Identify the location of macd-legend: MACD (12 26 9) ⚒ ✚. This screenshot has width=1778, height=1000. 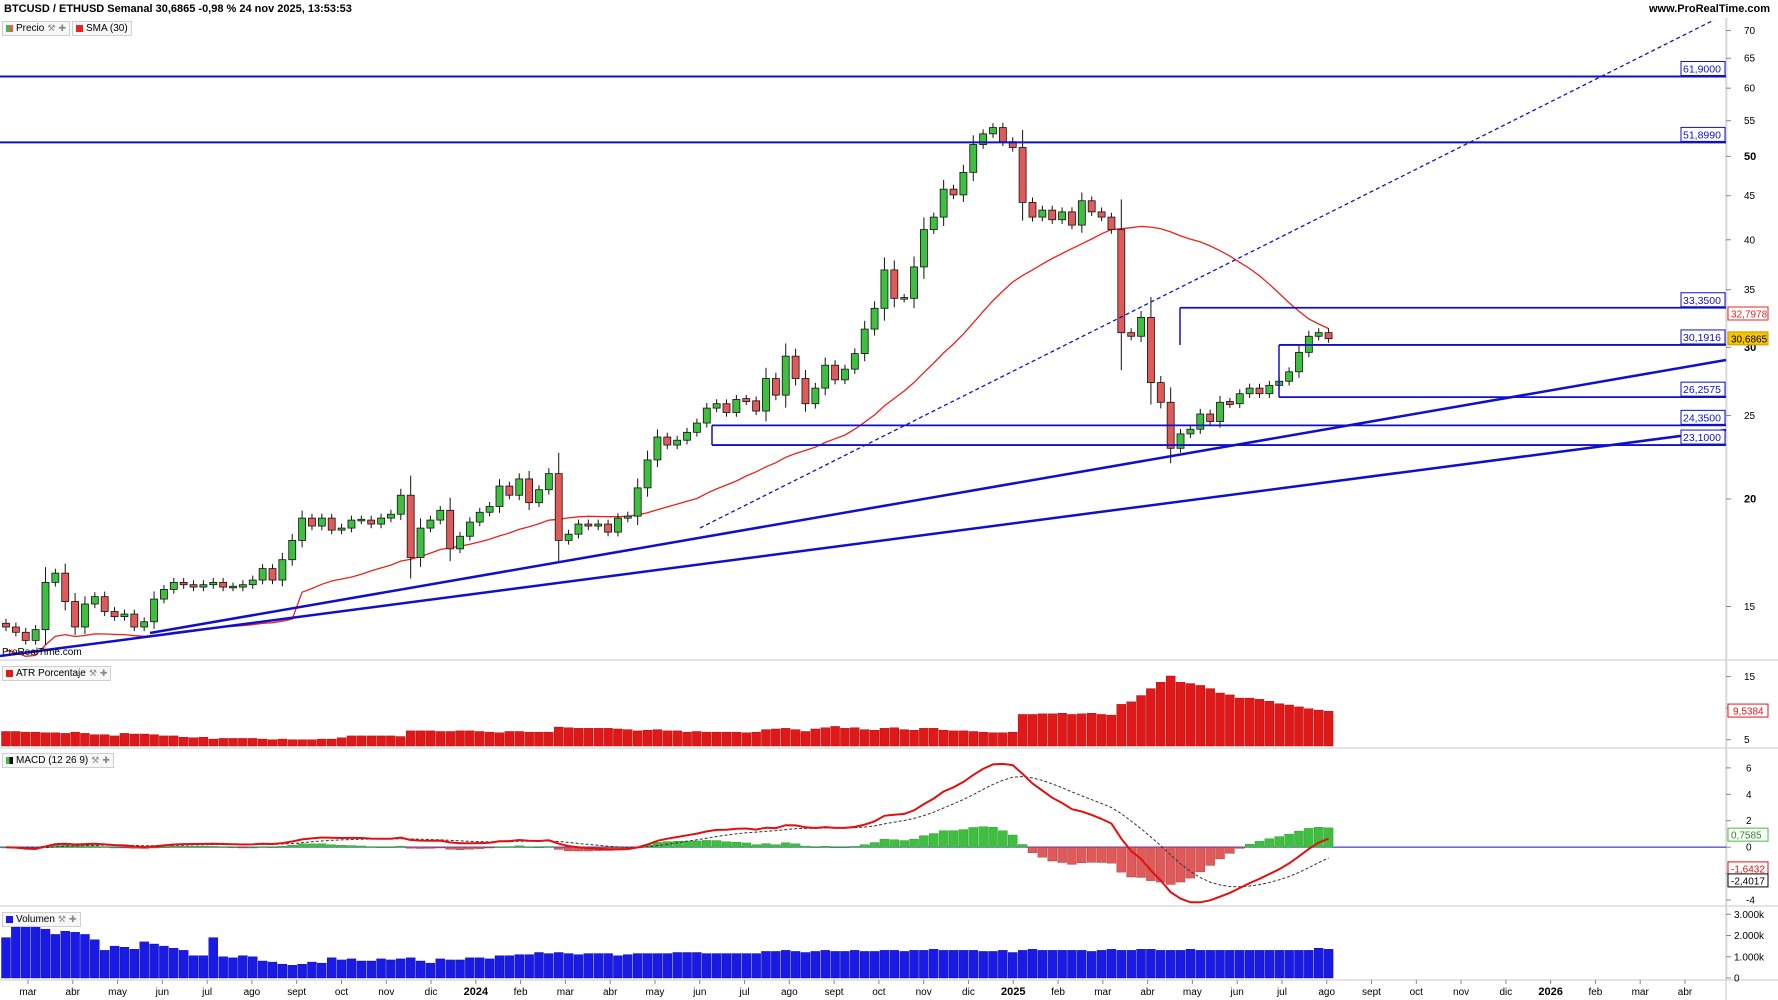
(58, 760).